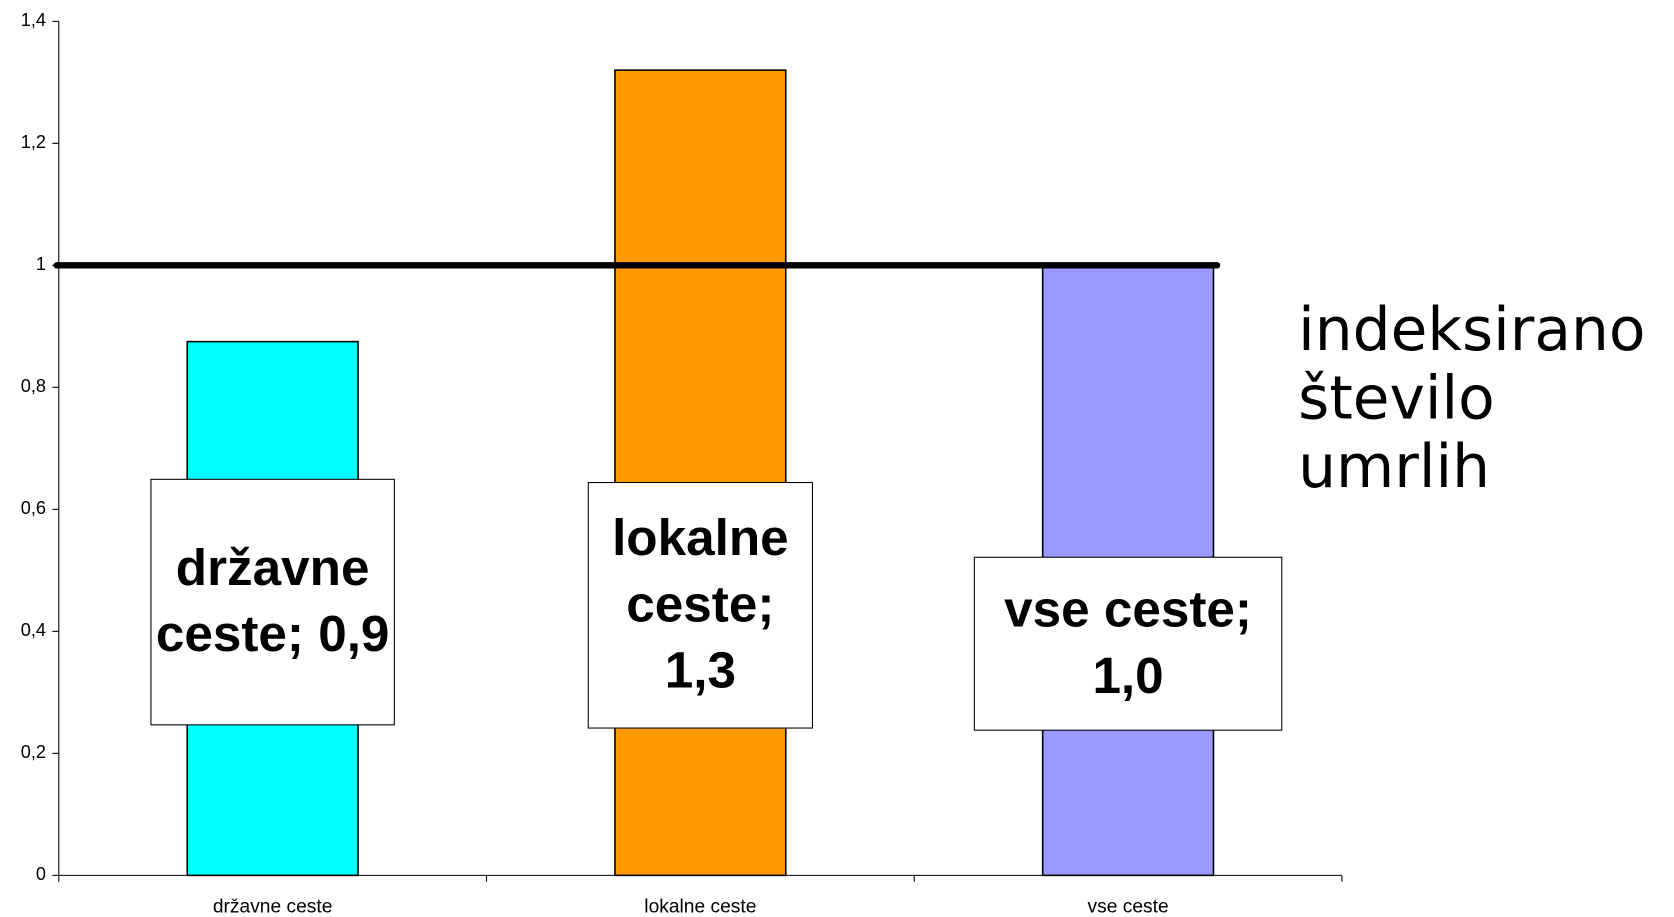 The height and width of the screenshot is (917, 1674). Describe the element at coordinates (700, 473) in the screenshot. I see `bar` at that location.